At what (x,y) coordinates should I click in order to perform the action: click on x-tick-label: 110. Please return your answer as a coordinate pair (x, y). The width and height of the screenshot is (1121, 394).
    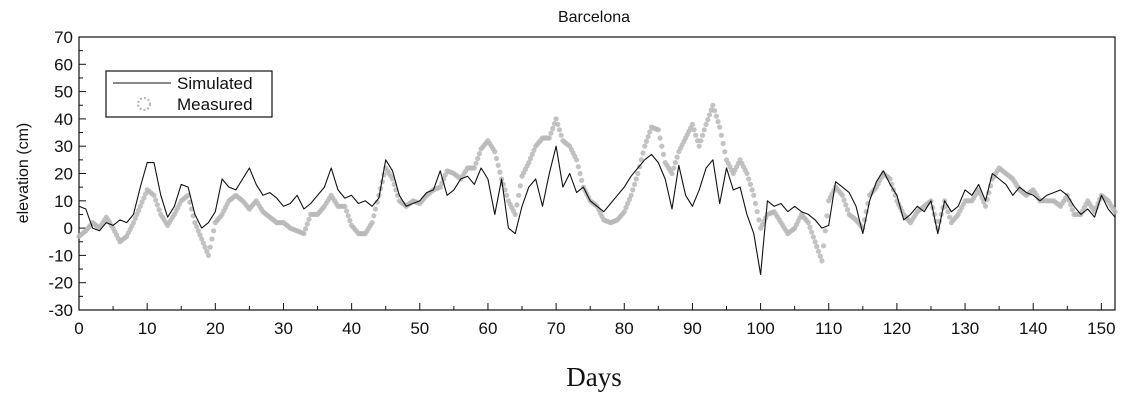
    Looking at the image, I should click on (828, 328).